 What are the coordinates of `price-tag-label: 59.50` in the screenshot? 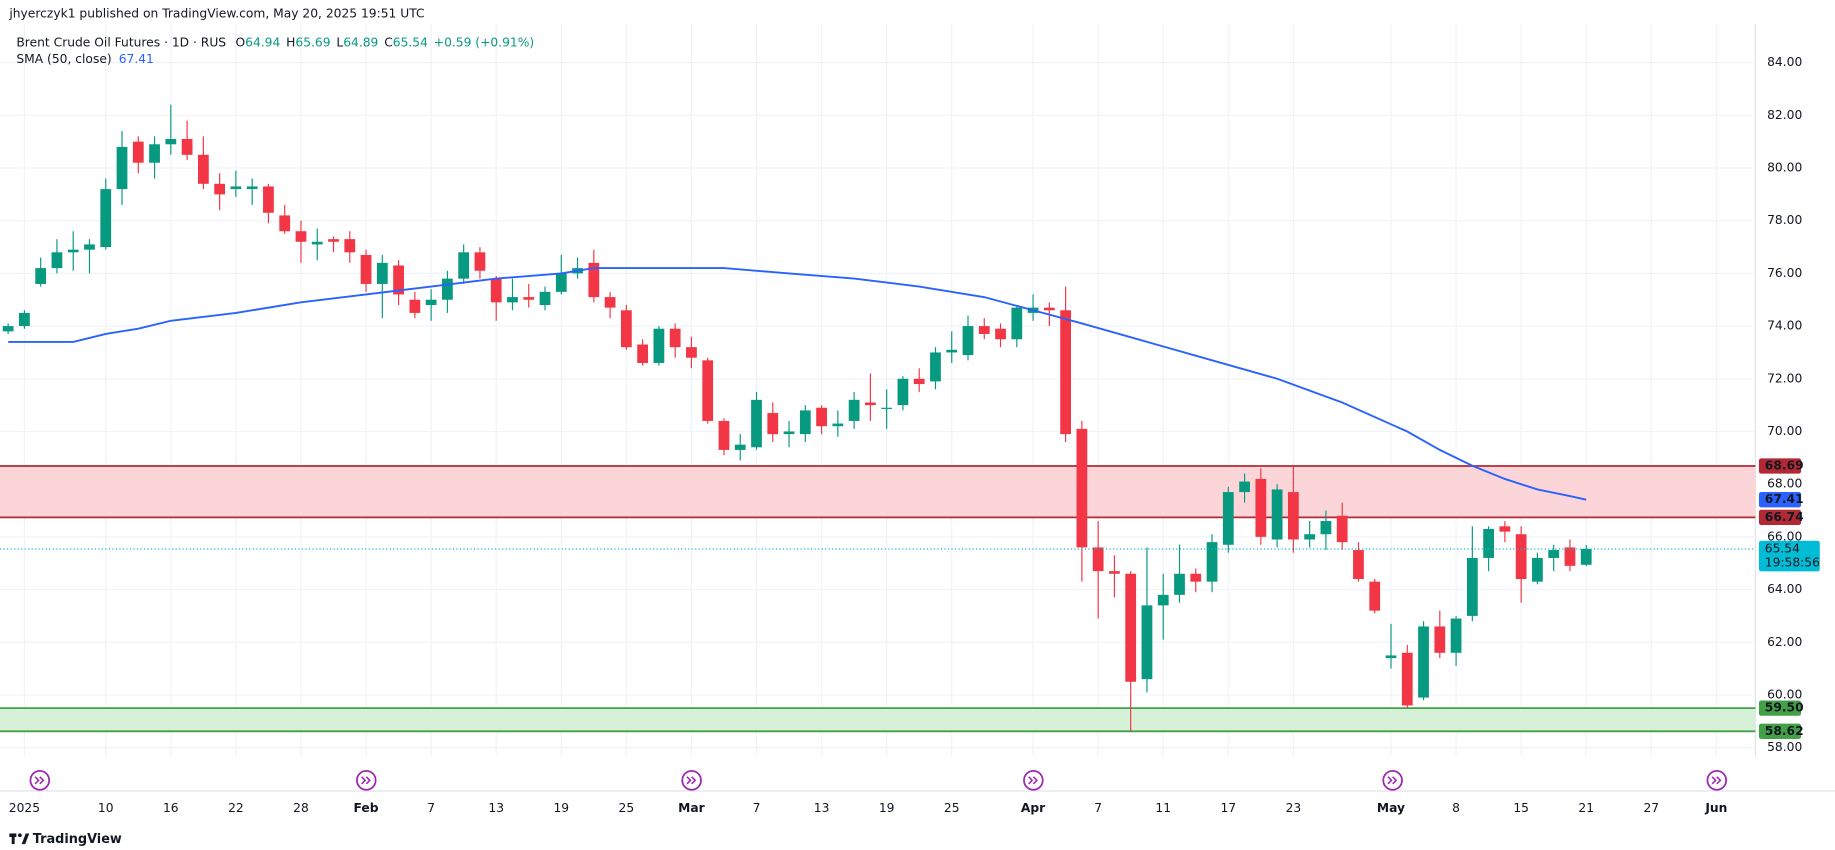 It's located at (1784, 708).